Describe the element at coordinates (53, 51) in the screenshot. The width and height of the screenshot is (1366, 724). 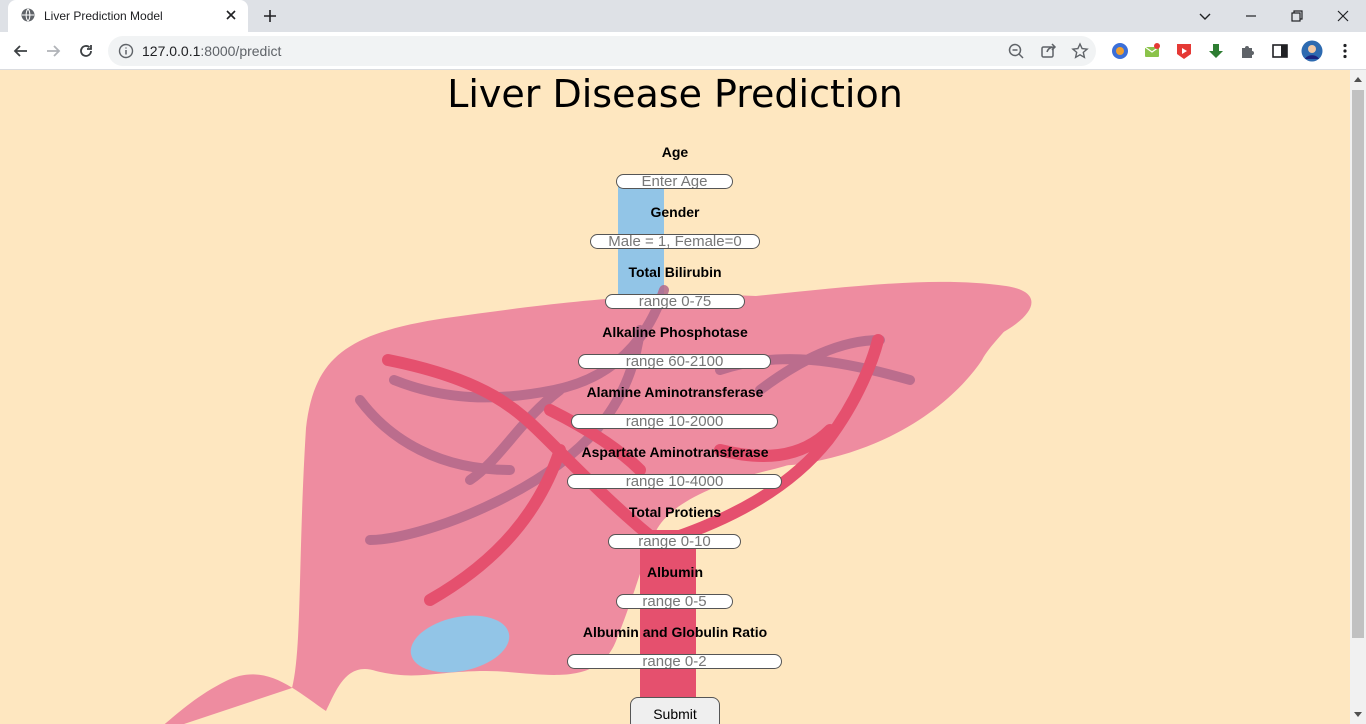
I see `forward-icon` at that location.